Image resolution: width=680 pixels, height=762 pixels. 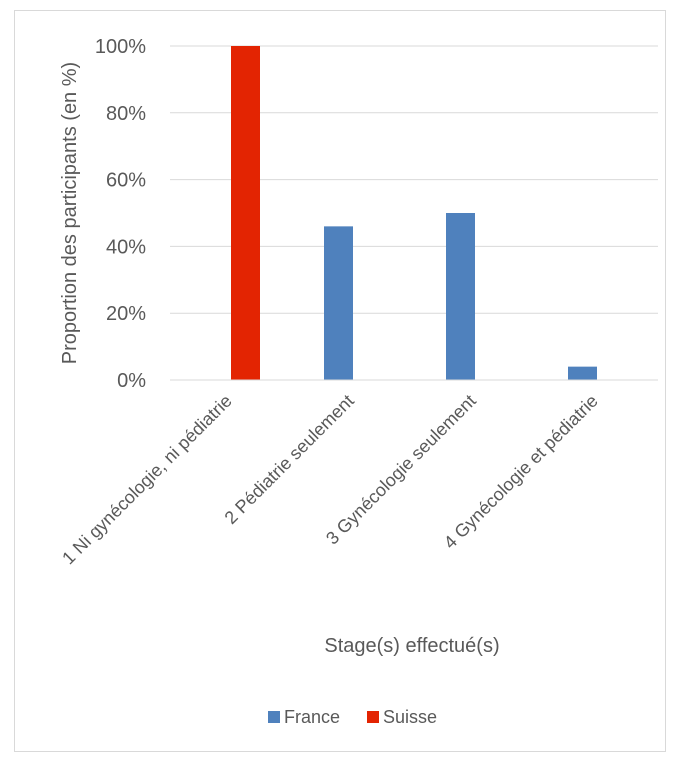 What do you see at coordinates (411, 646) in the screenshot?
I see `x-axis-label: Stage(s) effectué(s)` at bounding box center [411, 646].